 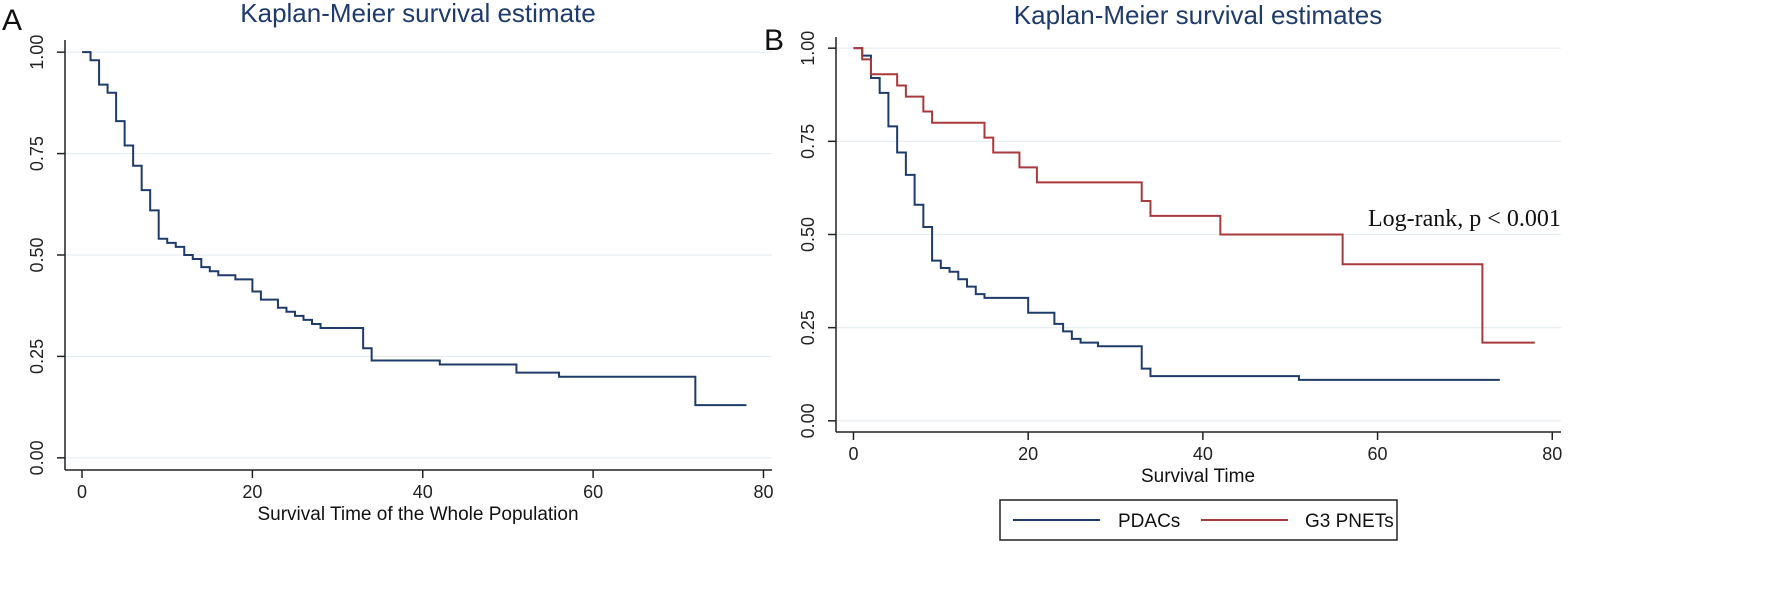 What do you see at coordinates (1198, 520) in the screenshot?
I see `panel-b-legend: PDACs G3 PNETs` at bounding box center [1198, 520].